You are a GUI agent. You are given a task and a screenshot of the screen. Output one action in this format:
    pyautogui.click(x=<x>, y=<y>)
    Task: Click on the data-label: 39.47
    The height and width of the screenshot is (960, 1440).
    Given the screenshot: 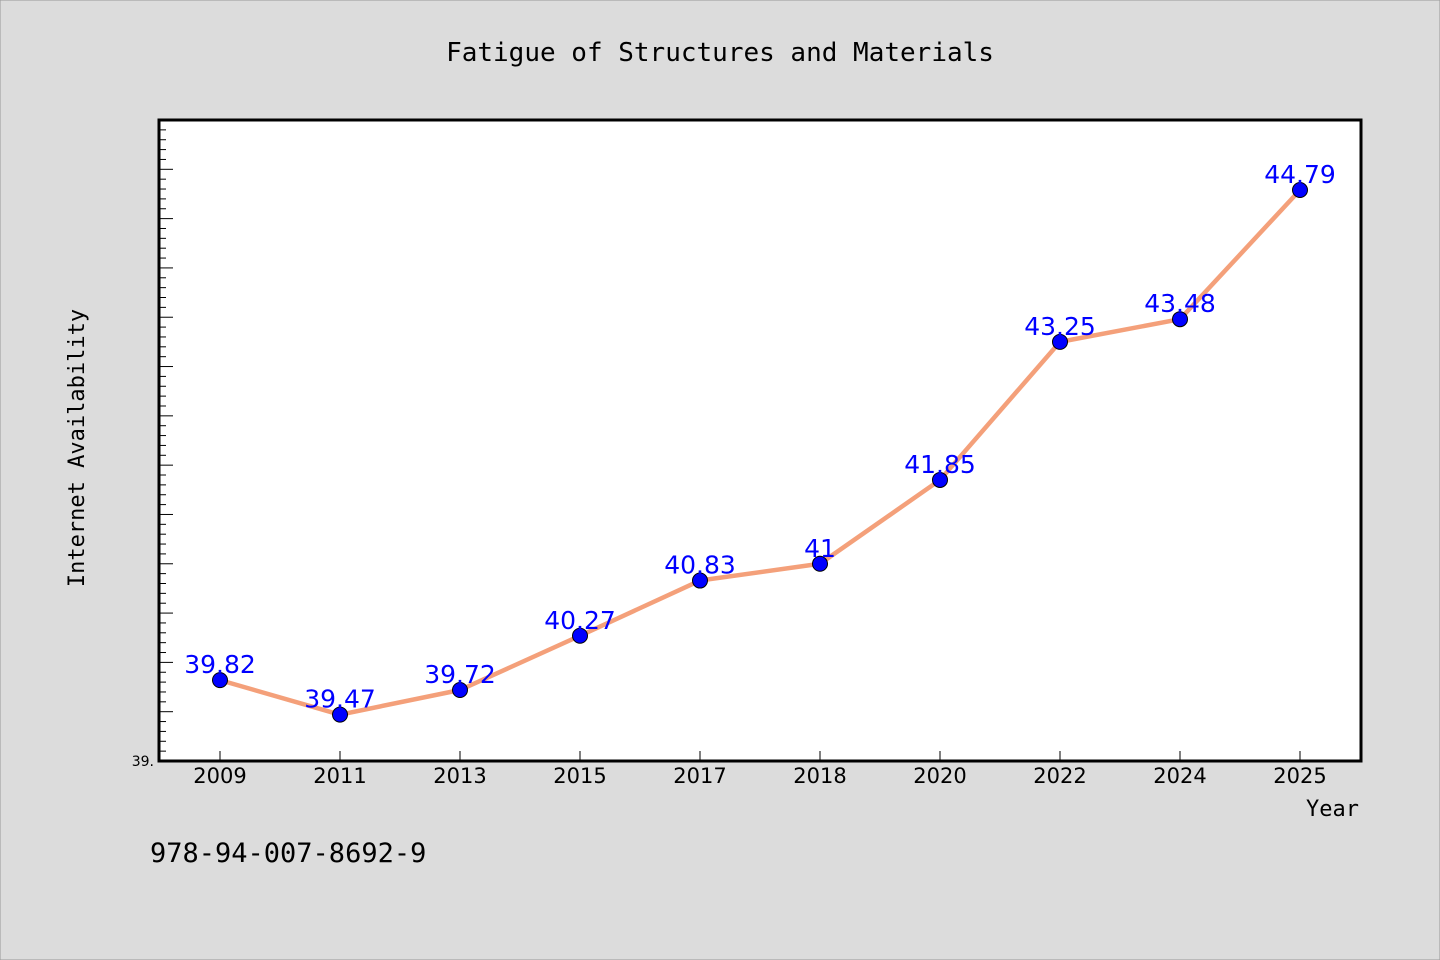 What is the action you would take?
    pyautogui.click(x=340, y=699)
    